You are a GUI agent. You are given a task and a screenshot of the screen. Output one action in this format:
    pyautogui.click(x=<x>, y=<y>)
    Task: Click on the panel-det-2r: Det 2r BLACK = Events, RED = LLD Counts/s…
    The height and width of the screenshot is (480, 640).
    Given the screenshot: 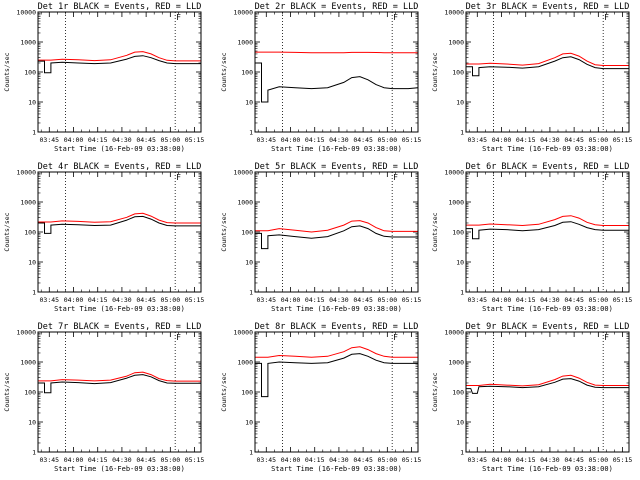 What is the action you would take?
    pyautogui.click(x=320, y=77)
    